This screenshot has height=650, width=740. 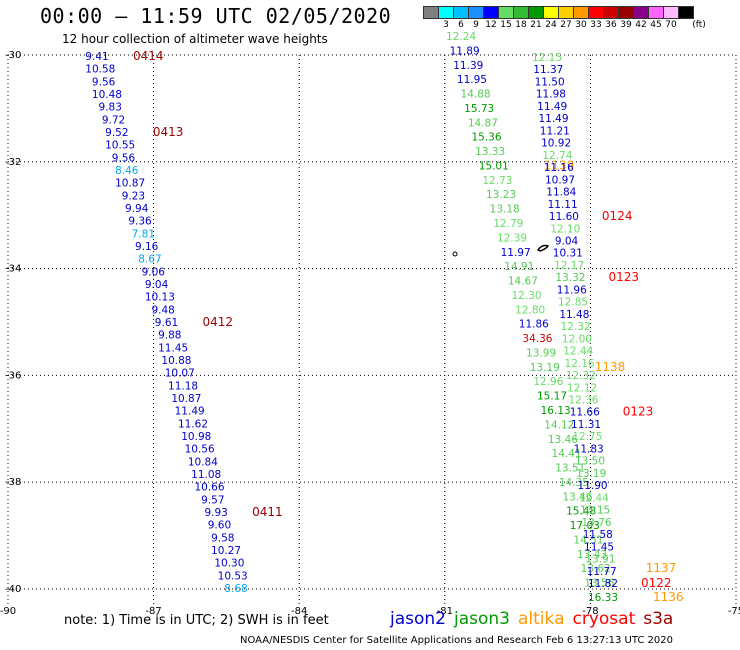 I want to click on wave-height-value: 9.23, so click(x=133, y=196).